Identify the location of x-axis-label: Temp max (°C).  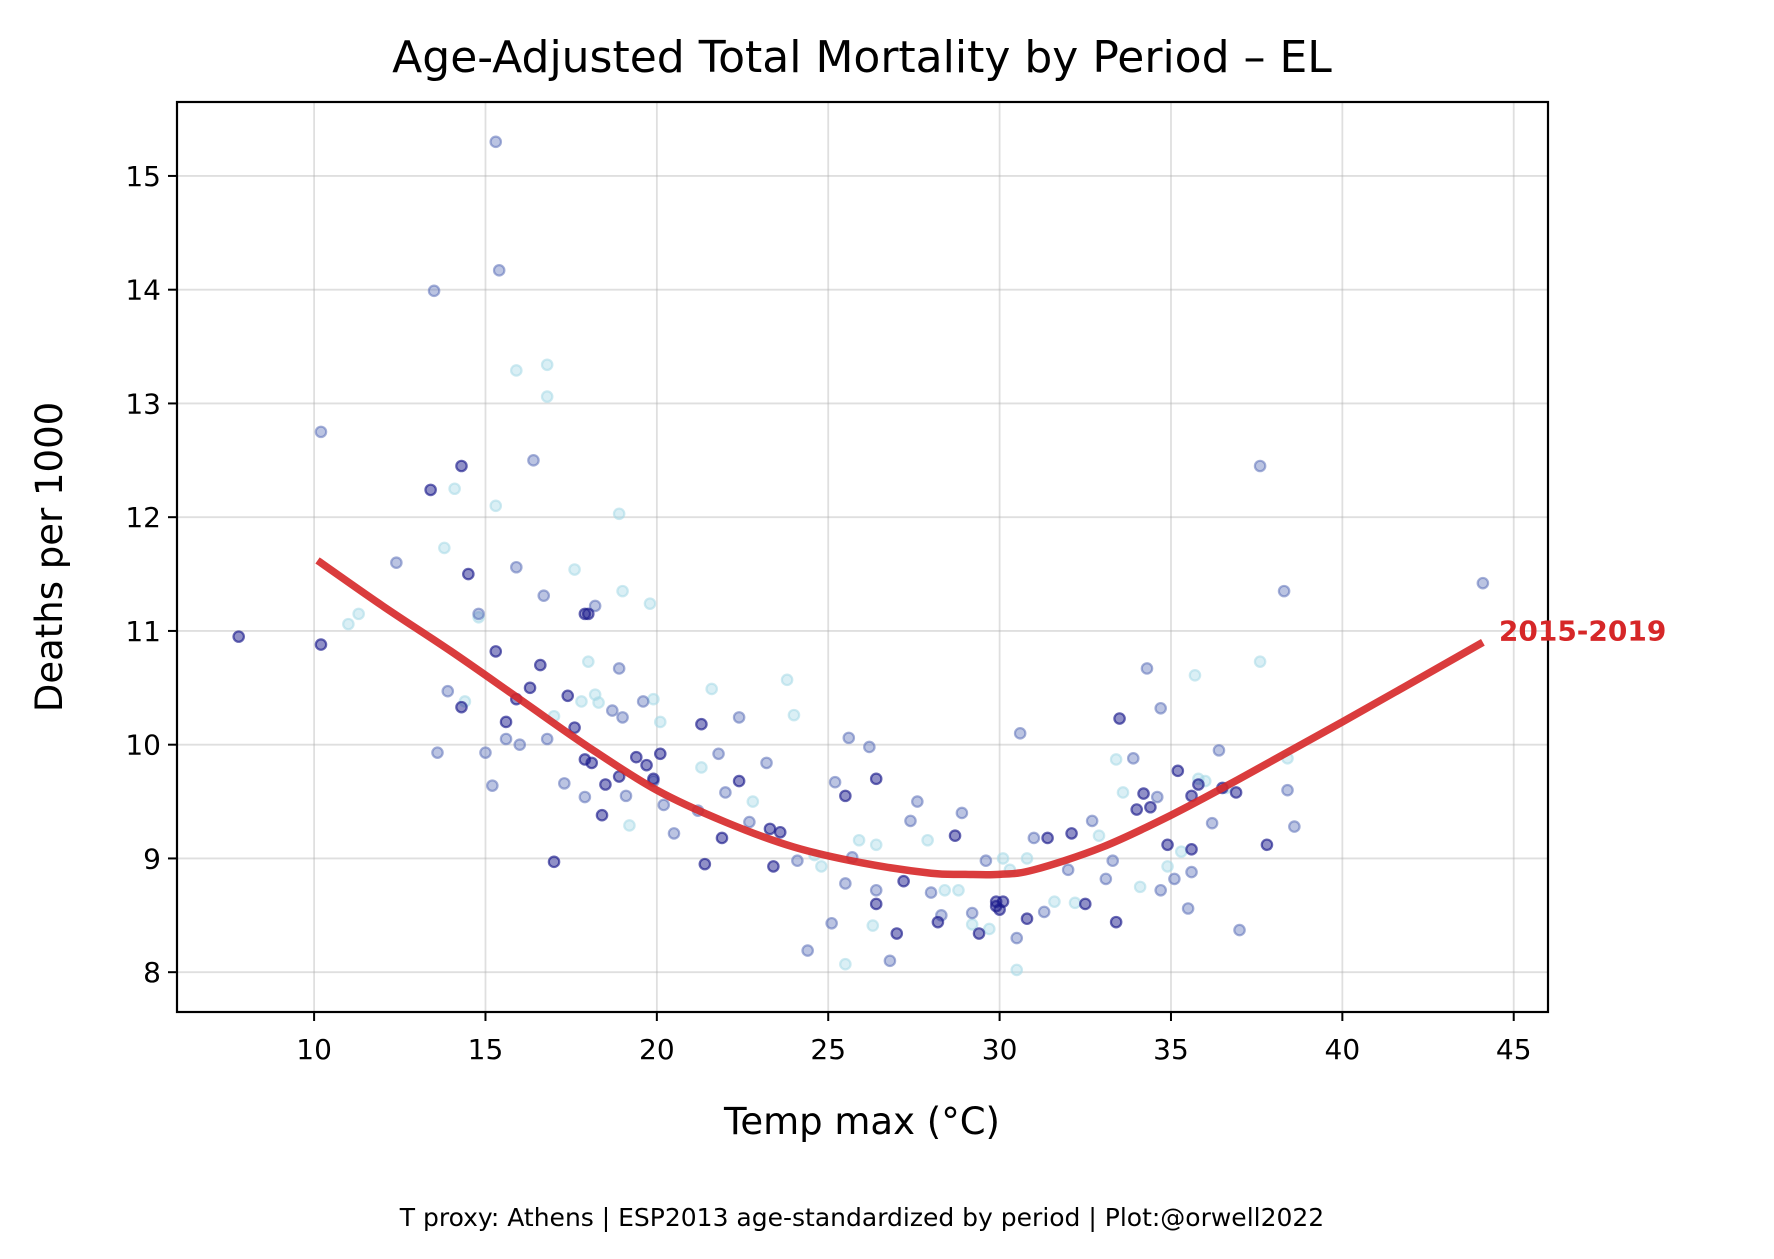
(861, 1121).